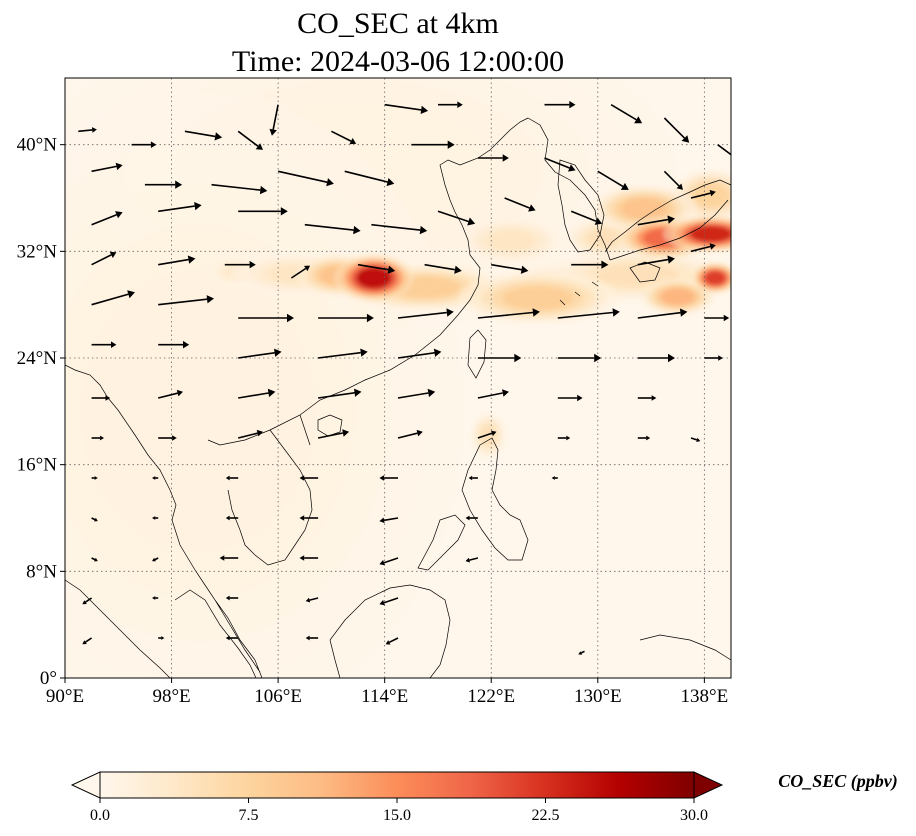 The width and height of the screenshot is (916, 836). I want to click on x-tick-label: 106°E, so click(278, 696).